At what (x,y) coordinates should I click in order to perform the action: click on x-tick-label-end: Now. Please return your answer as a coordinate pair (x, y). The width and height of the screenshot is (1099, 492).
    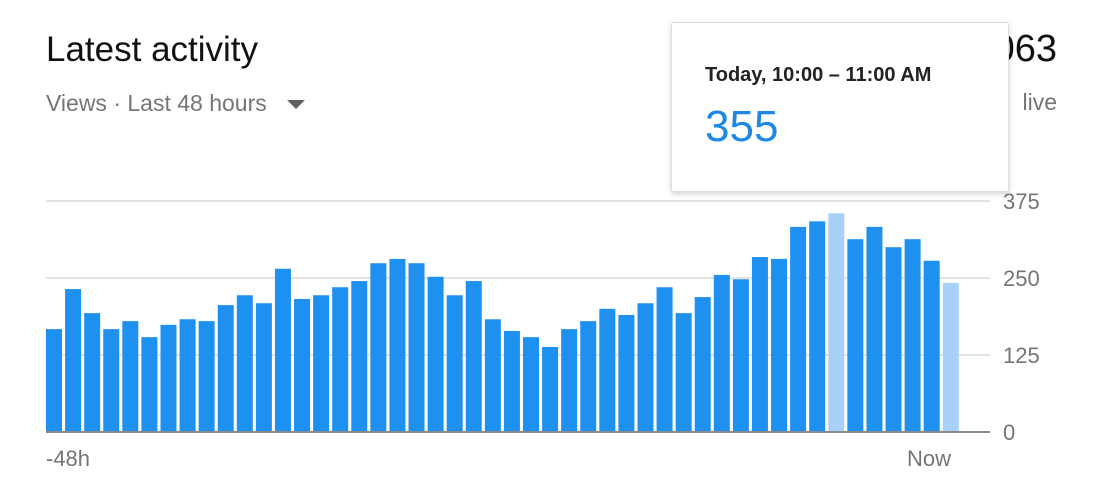
    Looking at the image, I should click on (929, 458).